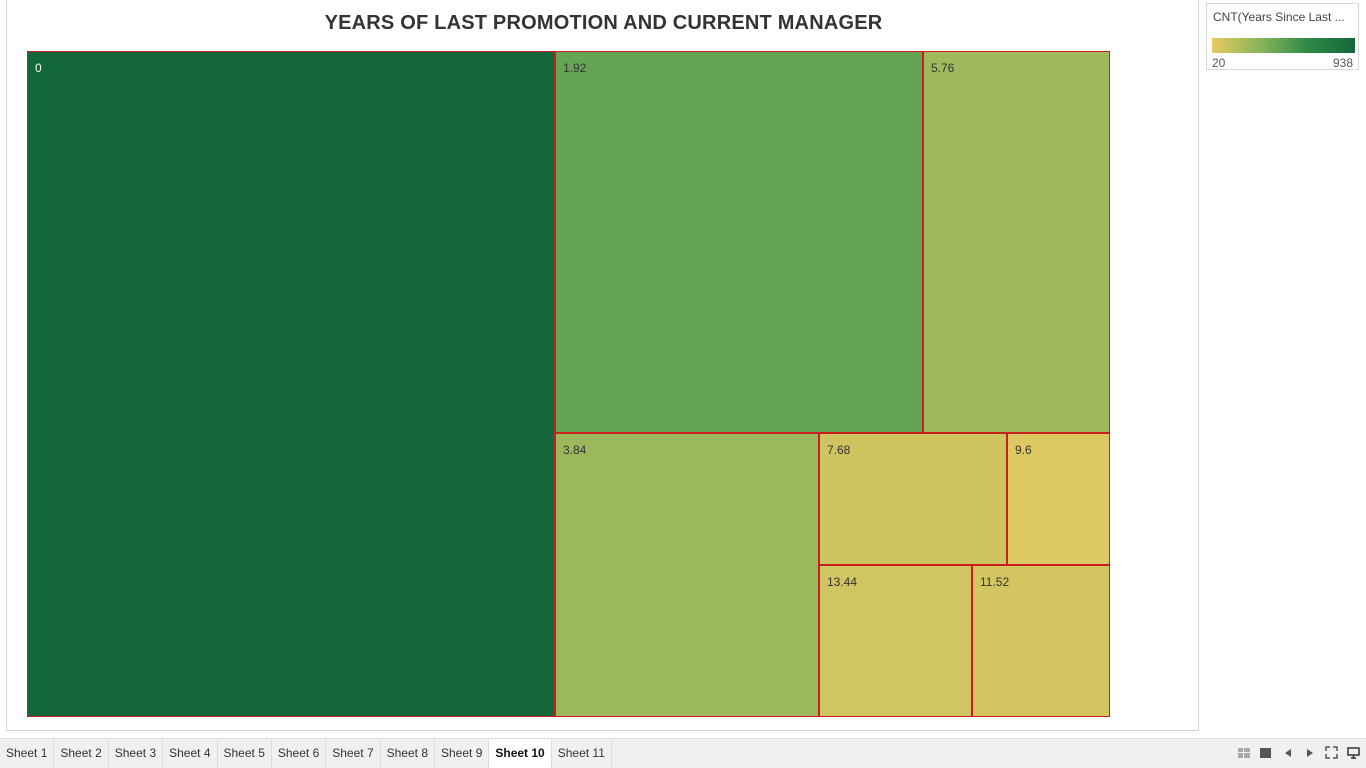  I want to click on next-sheet-icon, so click(1309, 752).